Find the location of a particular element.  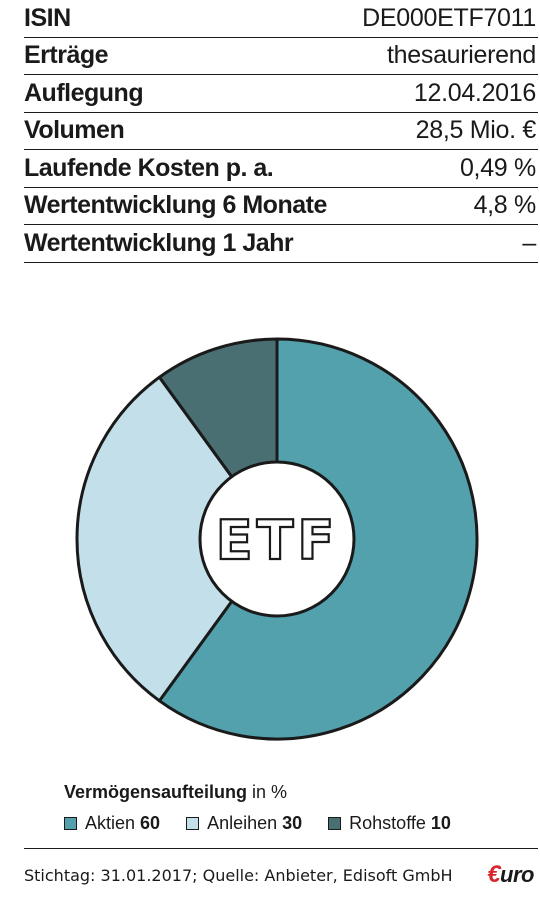

fact-label: Erträge is located at coordinates (66, 55).